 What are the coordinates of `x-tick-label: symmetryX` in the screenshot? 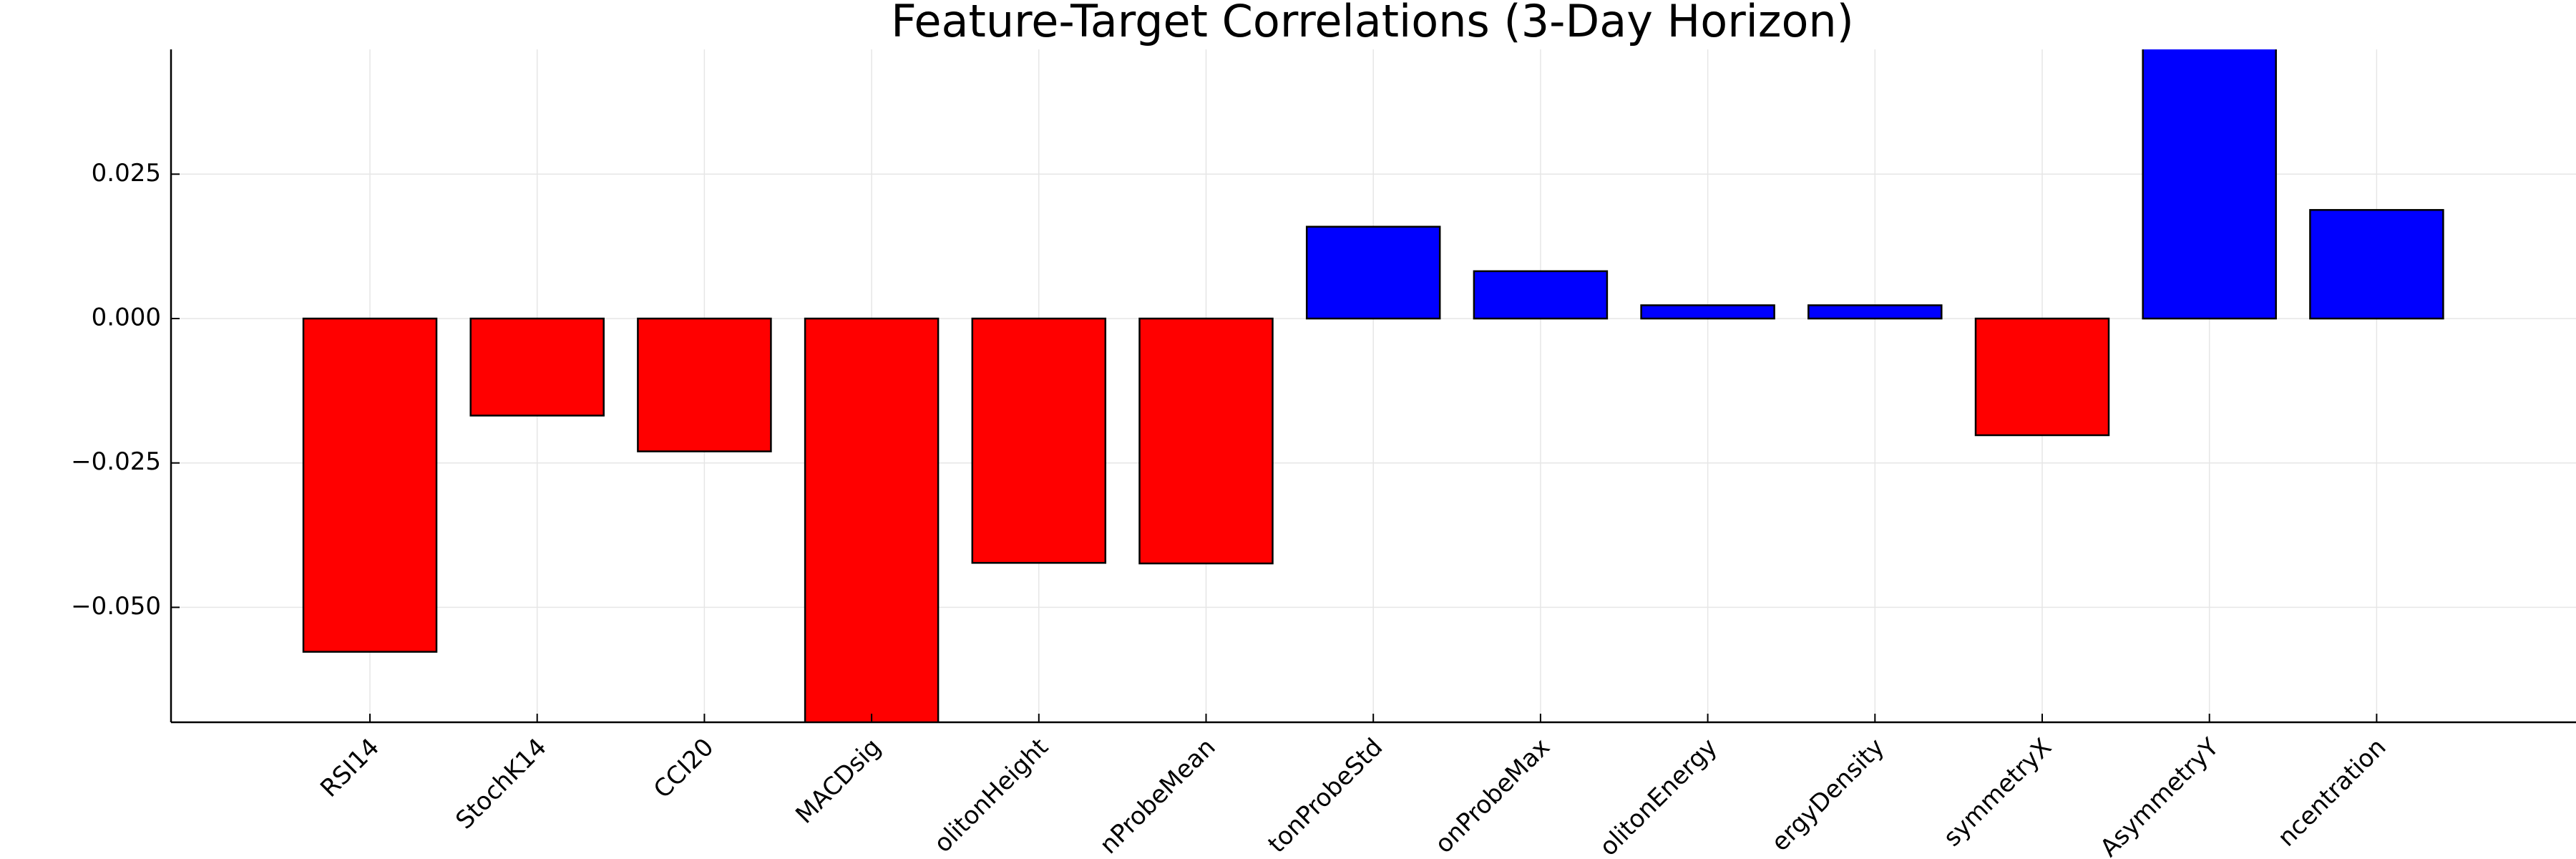 It's located at (1997, 793).